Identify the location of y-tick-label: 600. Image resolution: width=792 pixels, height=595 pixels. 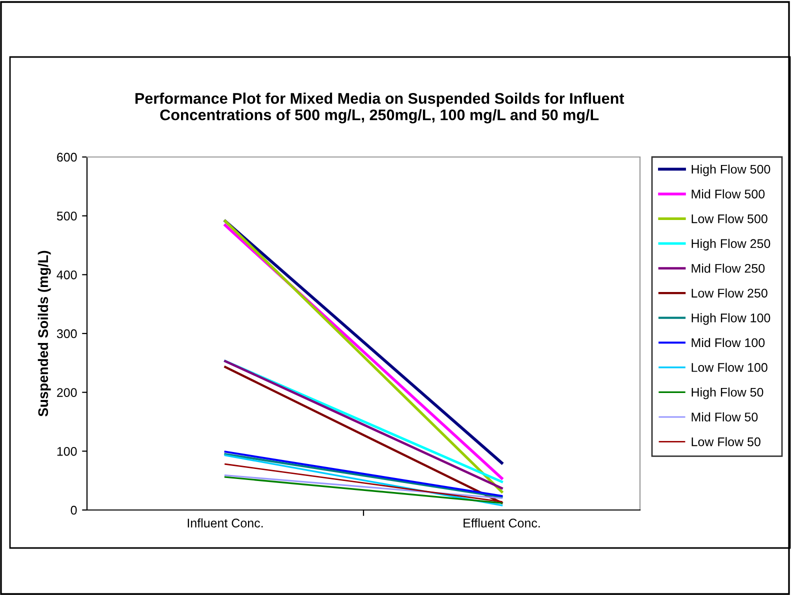
(67, 157).